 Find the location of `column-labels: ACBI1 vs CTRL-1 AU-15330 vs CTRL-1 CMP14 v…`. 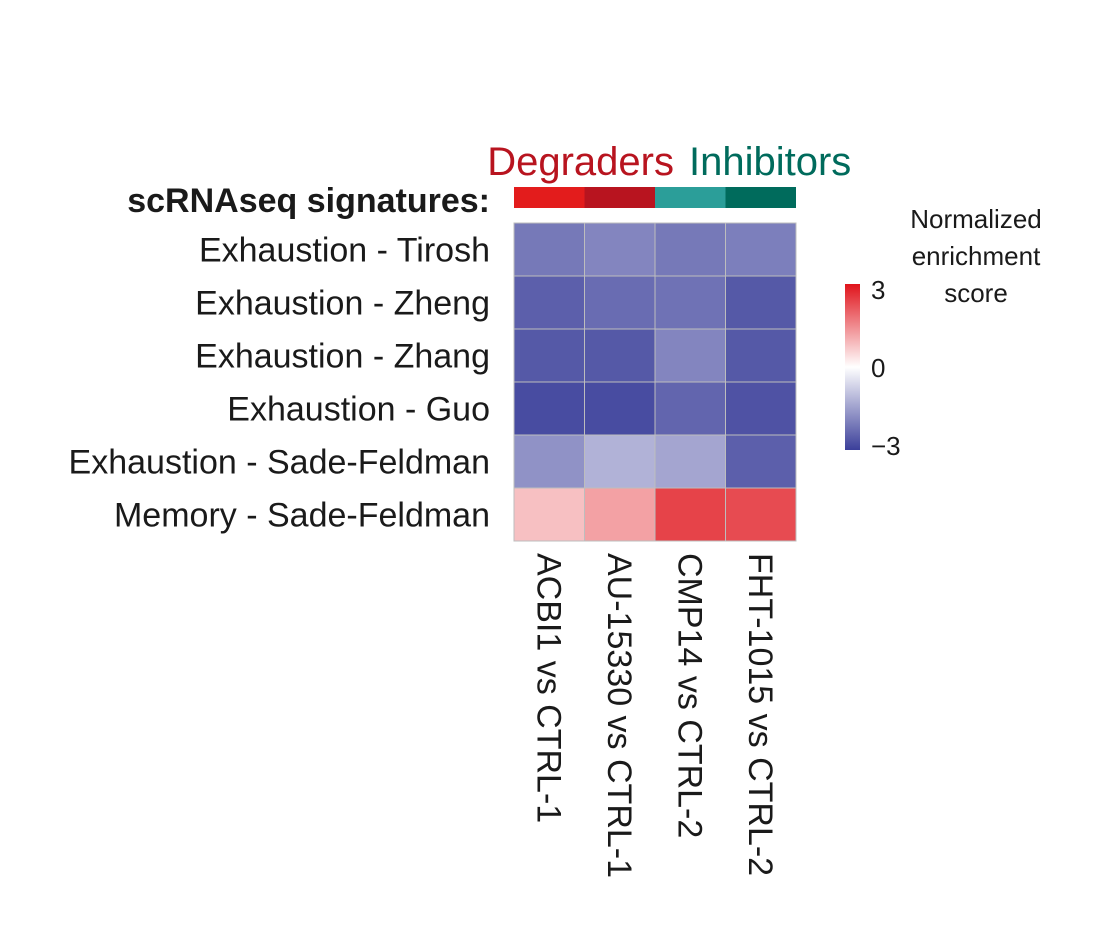

column-labels: ACBI1 vs CTRL-1 AU-15330 vs CTRL-1 CMP14 v… is located at coordinates (654, 715).